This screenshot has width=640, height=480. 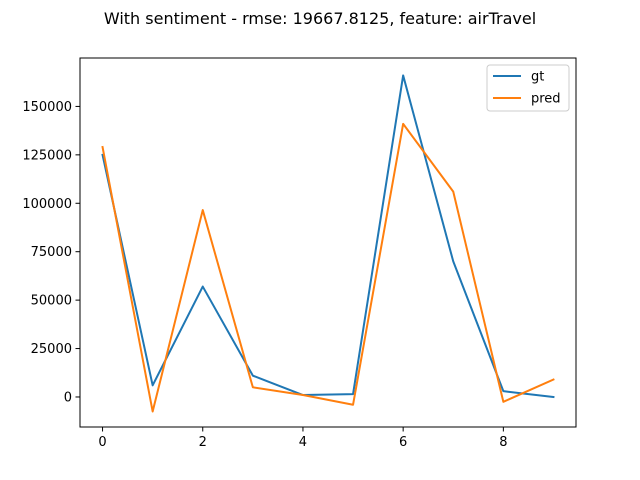 I want to click on y-tick-label: 50000, so click(x=51, y=301).